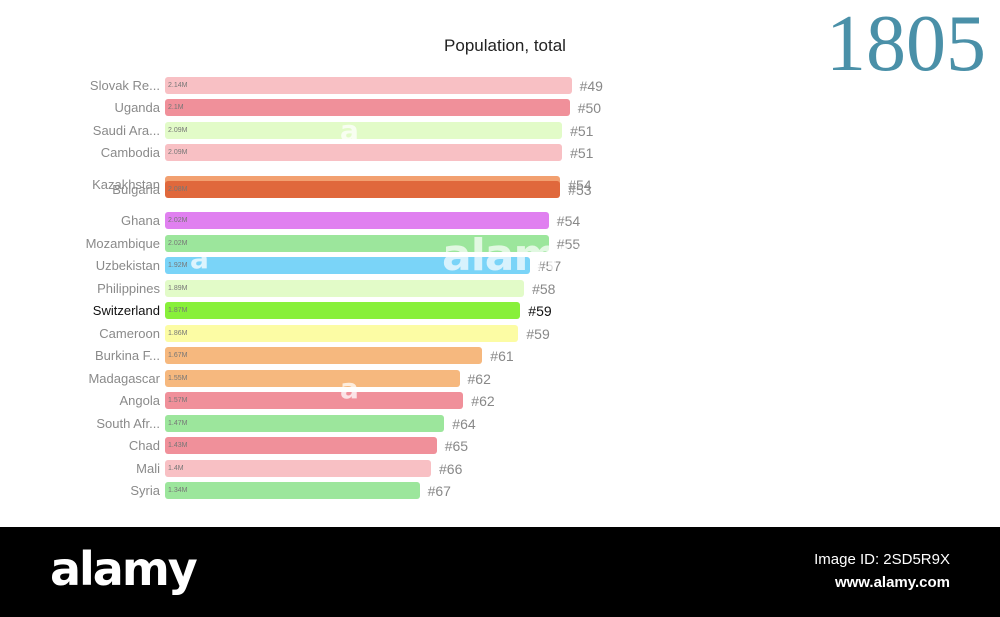  I want to click on value-label: 1.55M, so click(178, 378).